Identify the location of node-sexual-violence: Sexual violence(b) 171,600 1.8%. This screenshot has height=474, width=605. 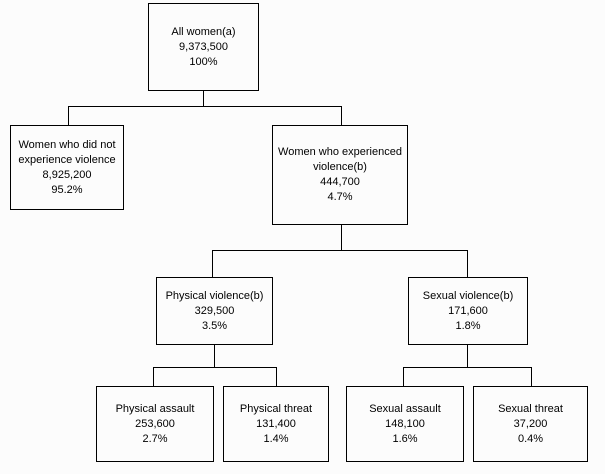
(468, 311).